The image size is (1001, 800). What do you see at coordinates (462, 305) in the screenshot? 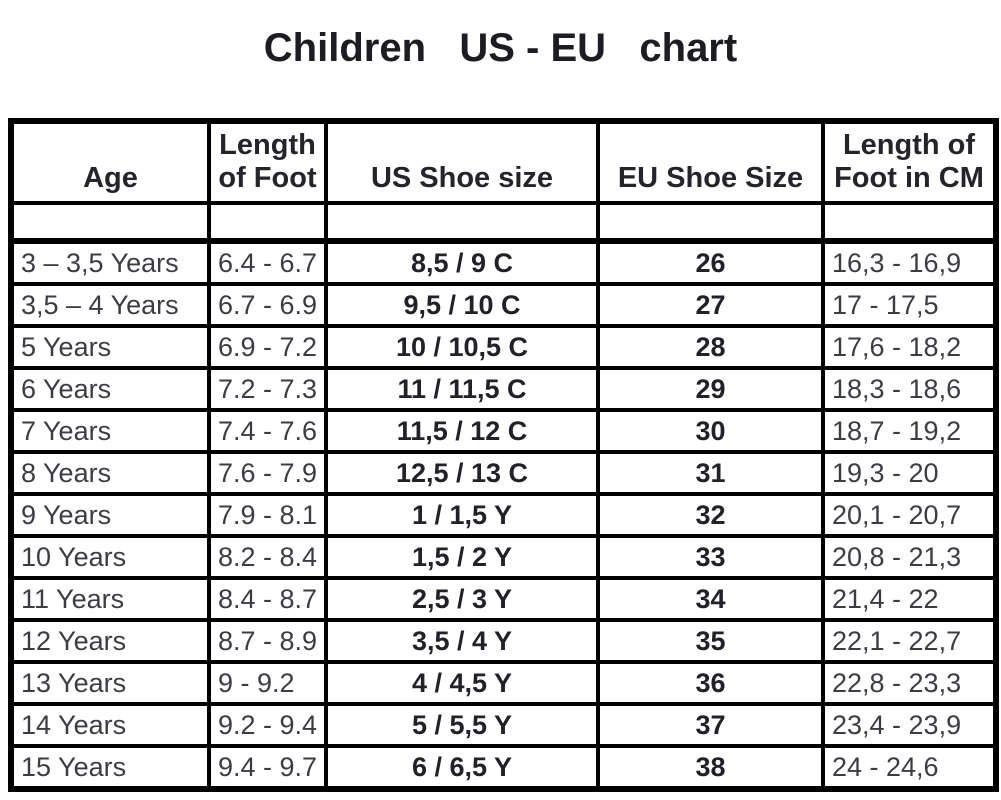
I see `us-size-cell: 9,5 / 10 C` at bounding box center [462, 305].